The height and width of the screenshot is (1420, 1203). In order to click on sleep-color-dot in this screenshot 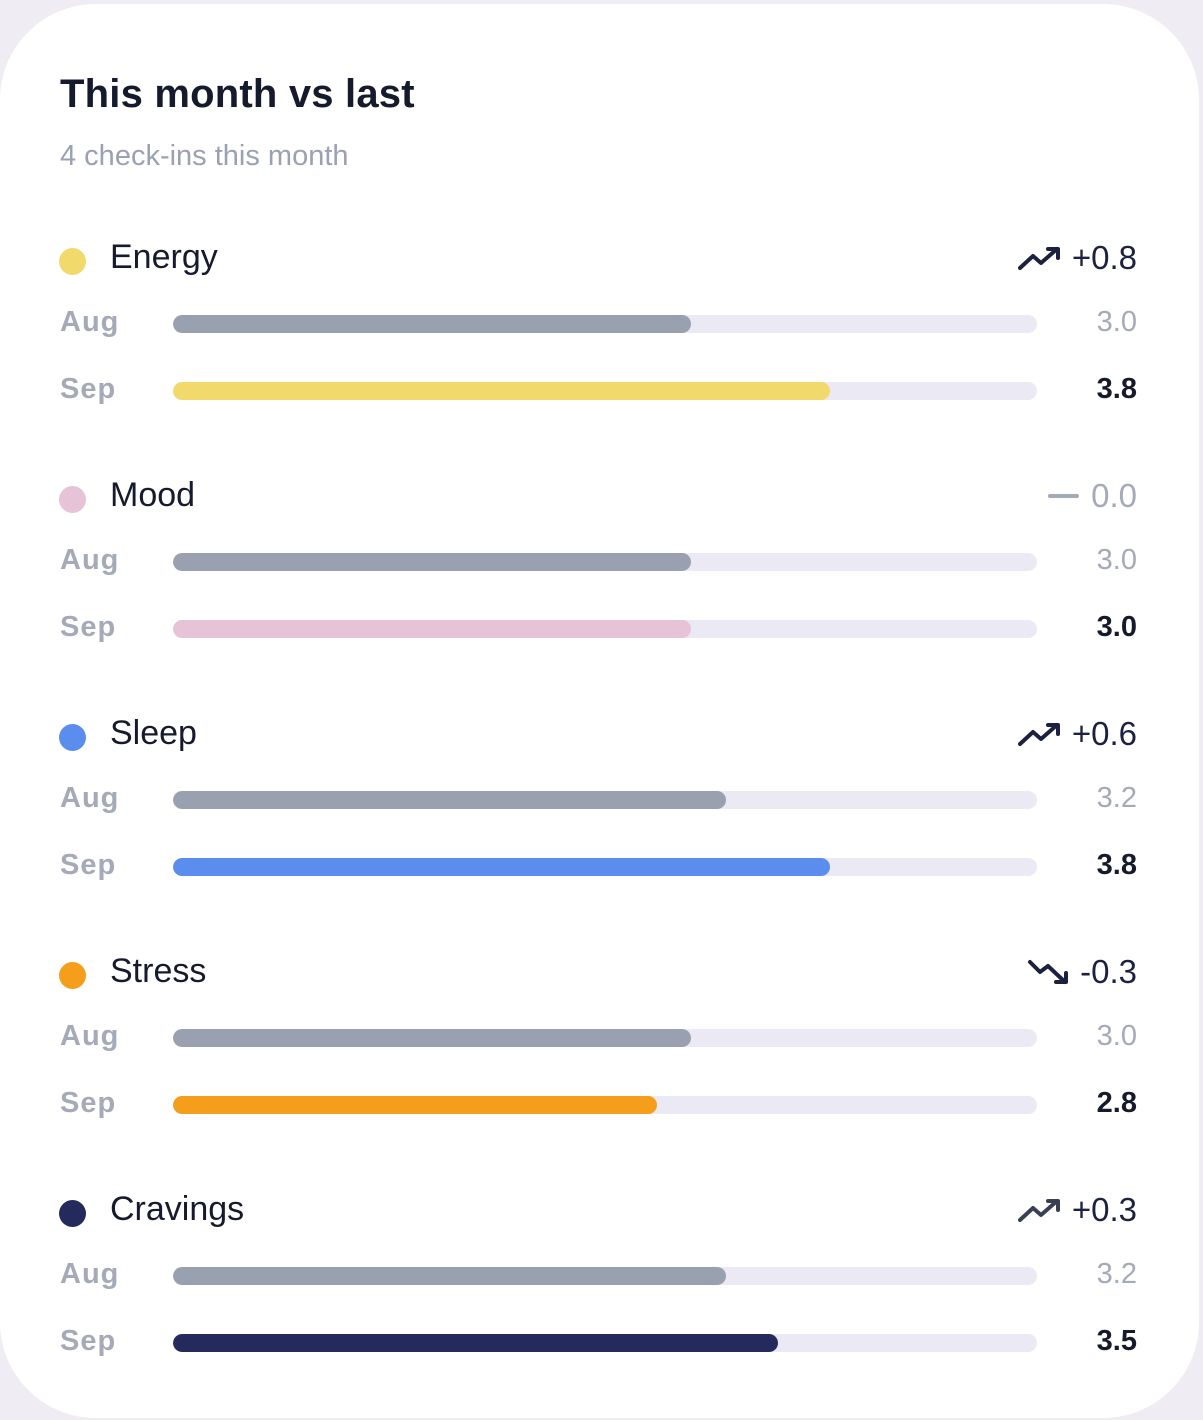, I will do `click(72, 737)`.